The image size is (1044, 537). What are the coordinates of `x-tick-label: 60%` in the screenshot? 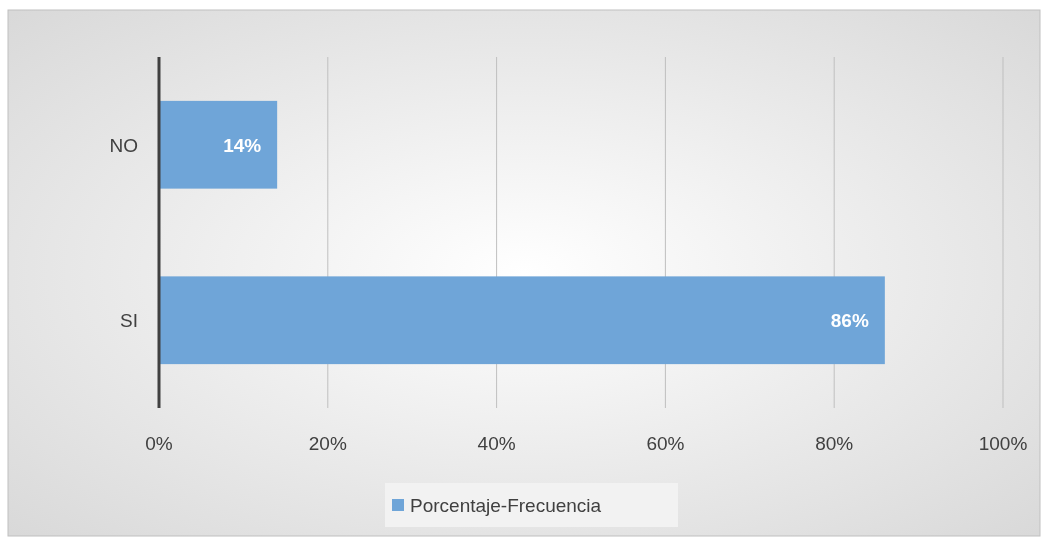 It's located at (665, 443).